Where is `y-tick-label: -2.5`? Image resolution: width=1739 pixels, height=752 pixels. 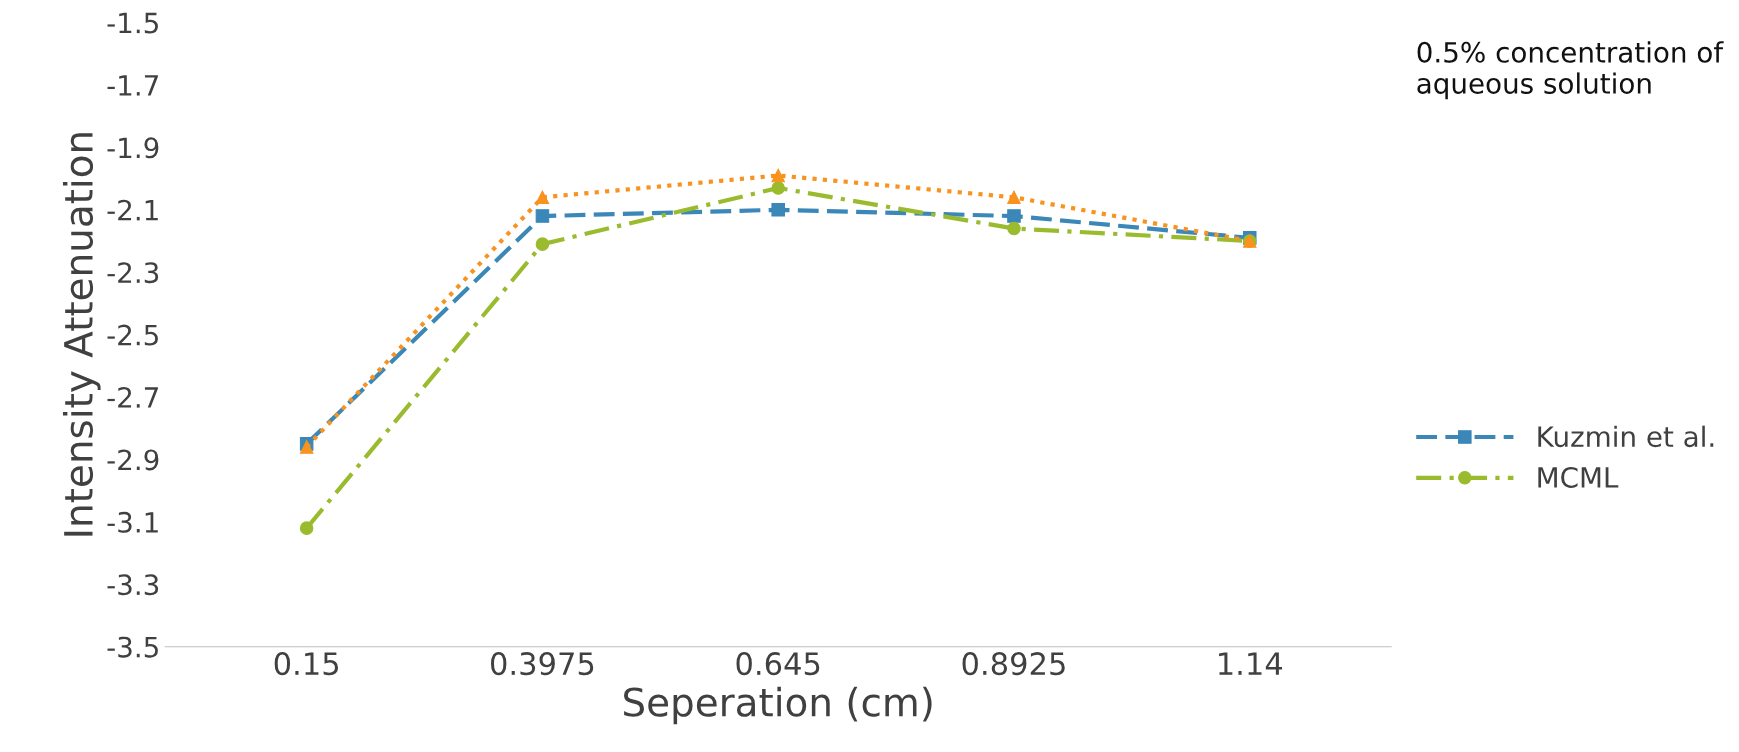 y-tick-label: -2.5 is located at coordinates (132, 335).